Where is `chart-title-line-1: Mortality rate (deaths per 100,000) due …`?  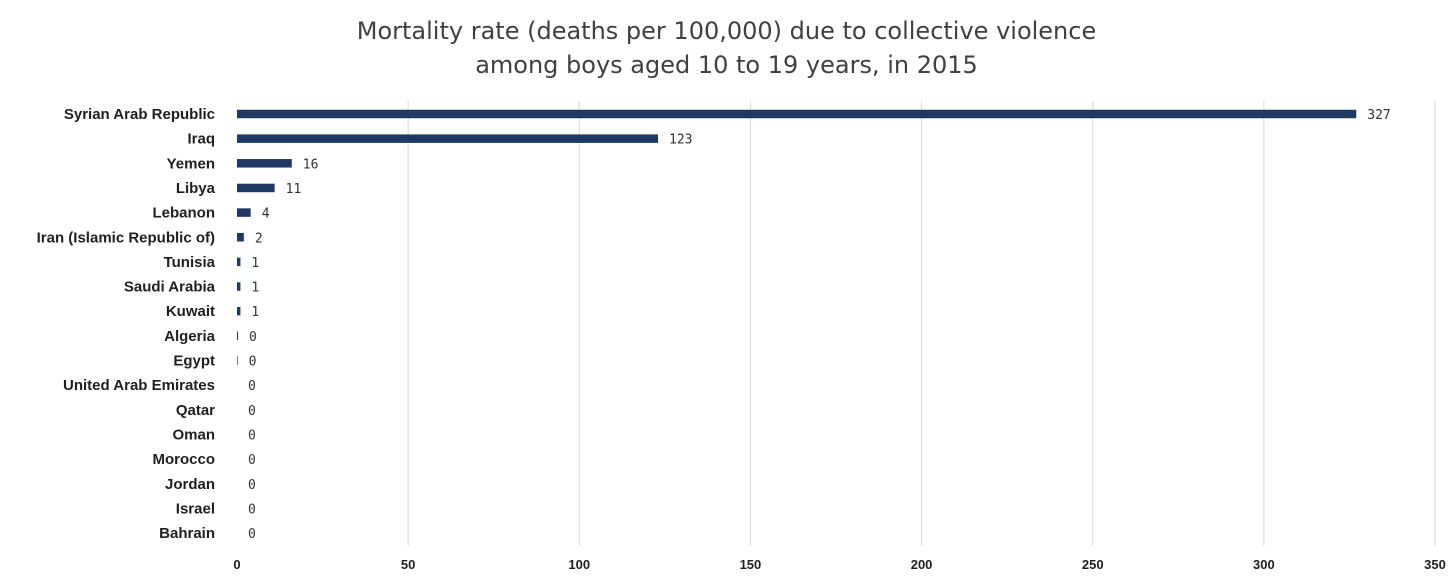
chart-title-line-1: Mortality rate (deaths per 100,000) due … is located at coordinates (726, 31).